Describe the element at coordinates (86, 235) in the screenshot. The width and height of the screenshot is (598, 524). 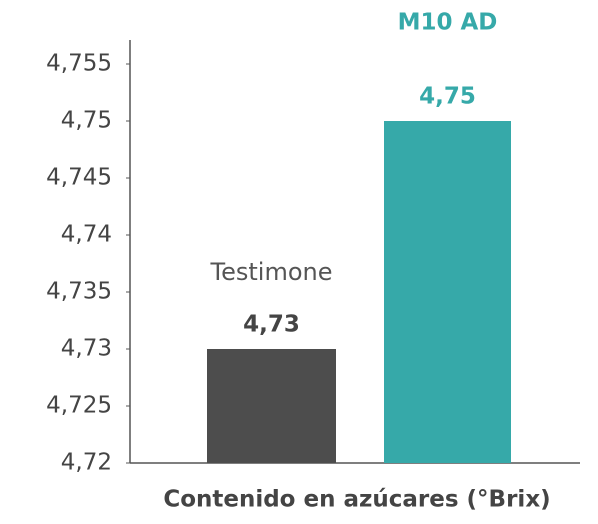
I see `y-tick-label: 4,74` at that location.